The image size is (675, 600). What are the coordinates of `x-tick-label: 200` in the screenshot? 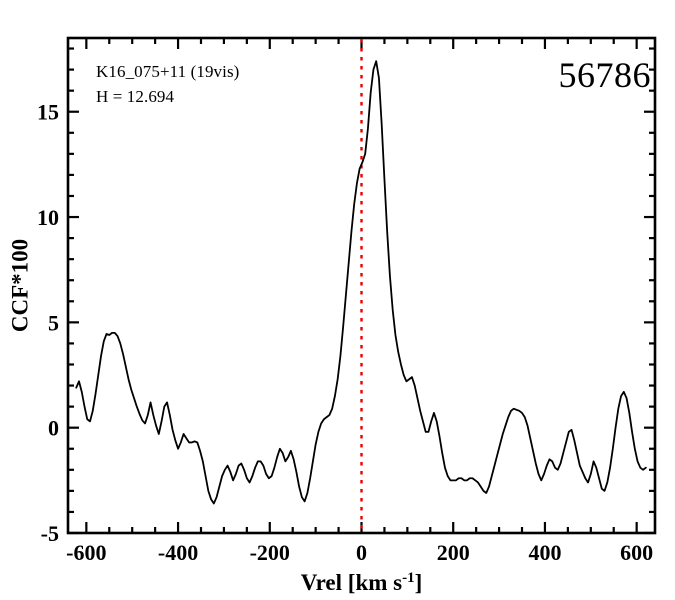 It's located at (453, 552).